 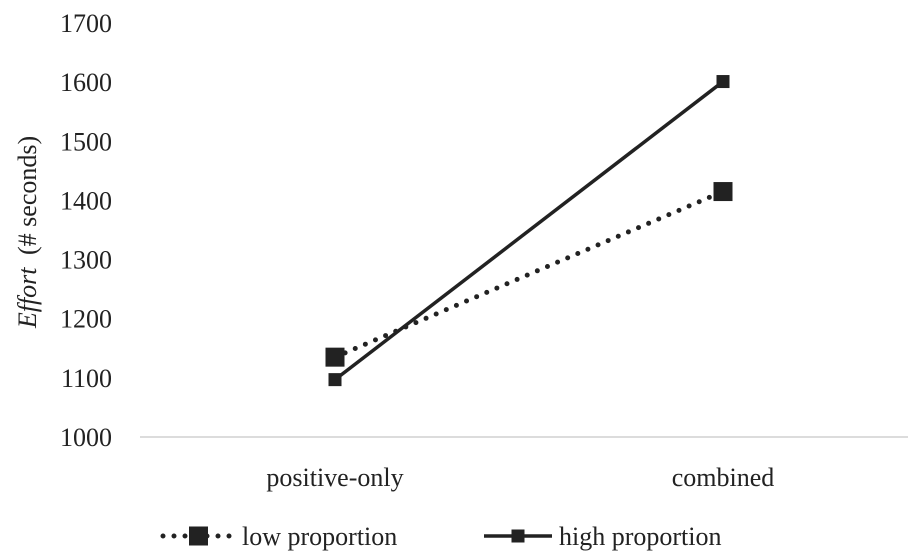 What do you see at coordinates (441, 536) in the screenshot?
I see `legend: low proportion high proportion` at bounding box center [441, 536].